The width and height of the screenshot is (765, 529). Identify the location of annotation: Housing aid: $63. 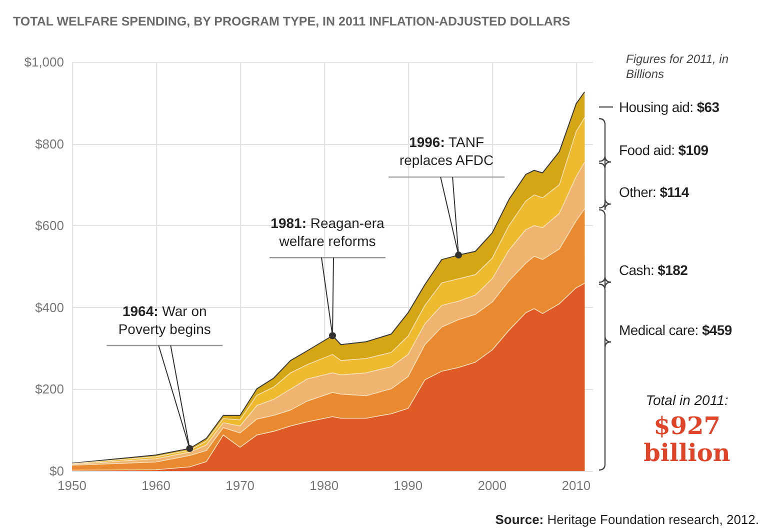
(669, 107).